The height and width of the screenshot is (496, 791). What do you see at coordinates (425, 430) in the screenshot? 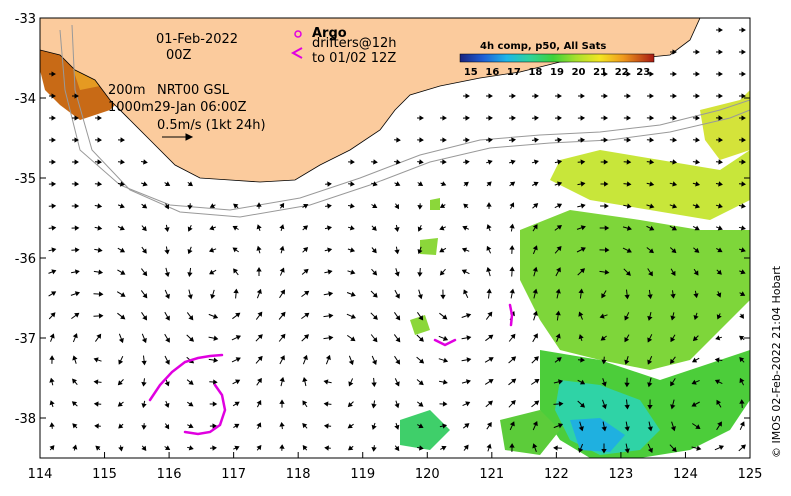
I see `sst-patch-south-west` at bounding box center [425, 430].